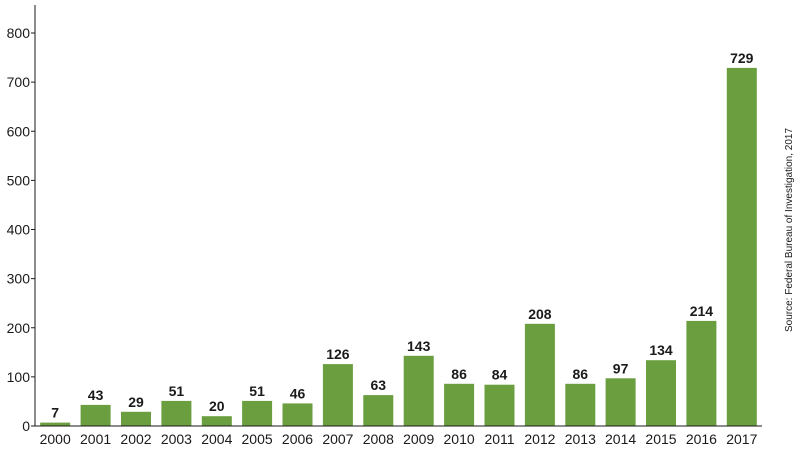 This screenshot has height=450, width=800. What do you see at coordinates (620, 402) in the screenshot?
I see `bar-2014` at bounding box center [620, 402].